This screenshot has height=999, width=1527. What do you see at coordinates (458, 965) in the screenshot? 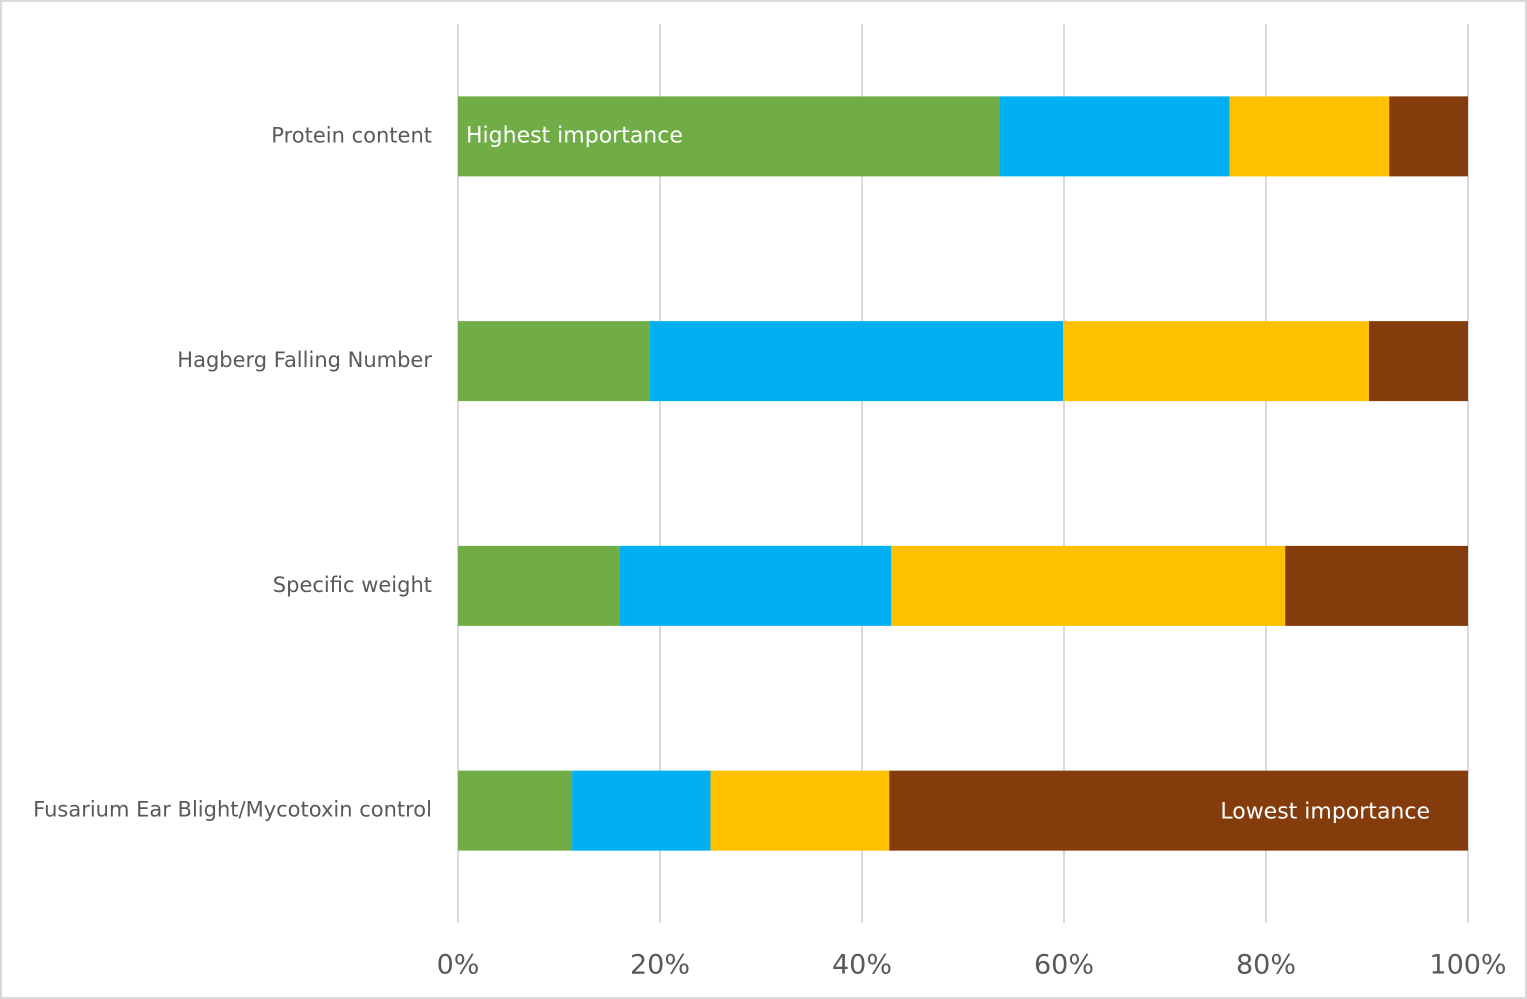
I see `x-tick-label: 0%` at bounding box center [458, 965].